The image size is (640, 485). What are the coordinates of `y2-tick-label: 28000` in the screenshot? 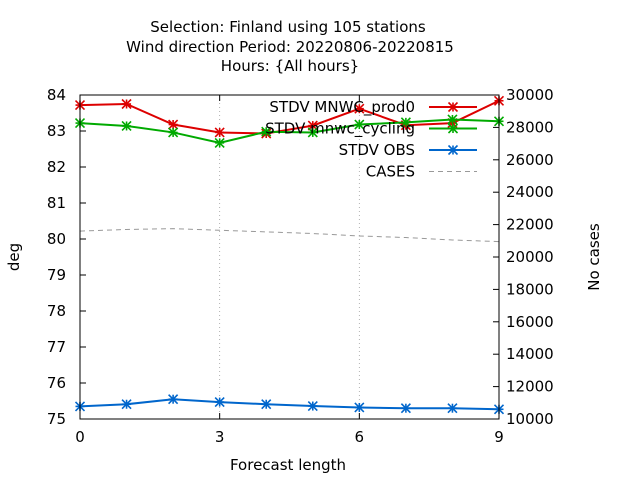 It's located at (530, 127).